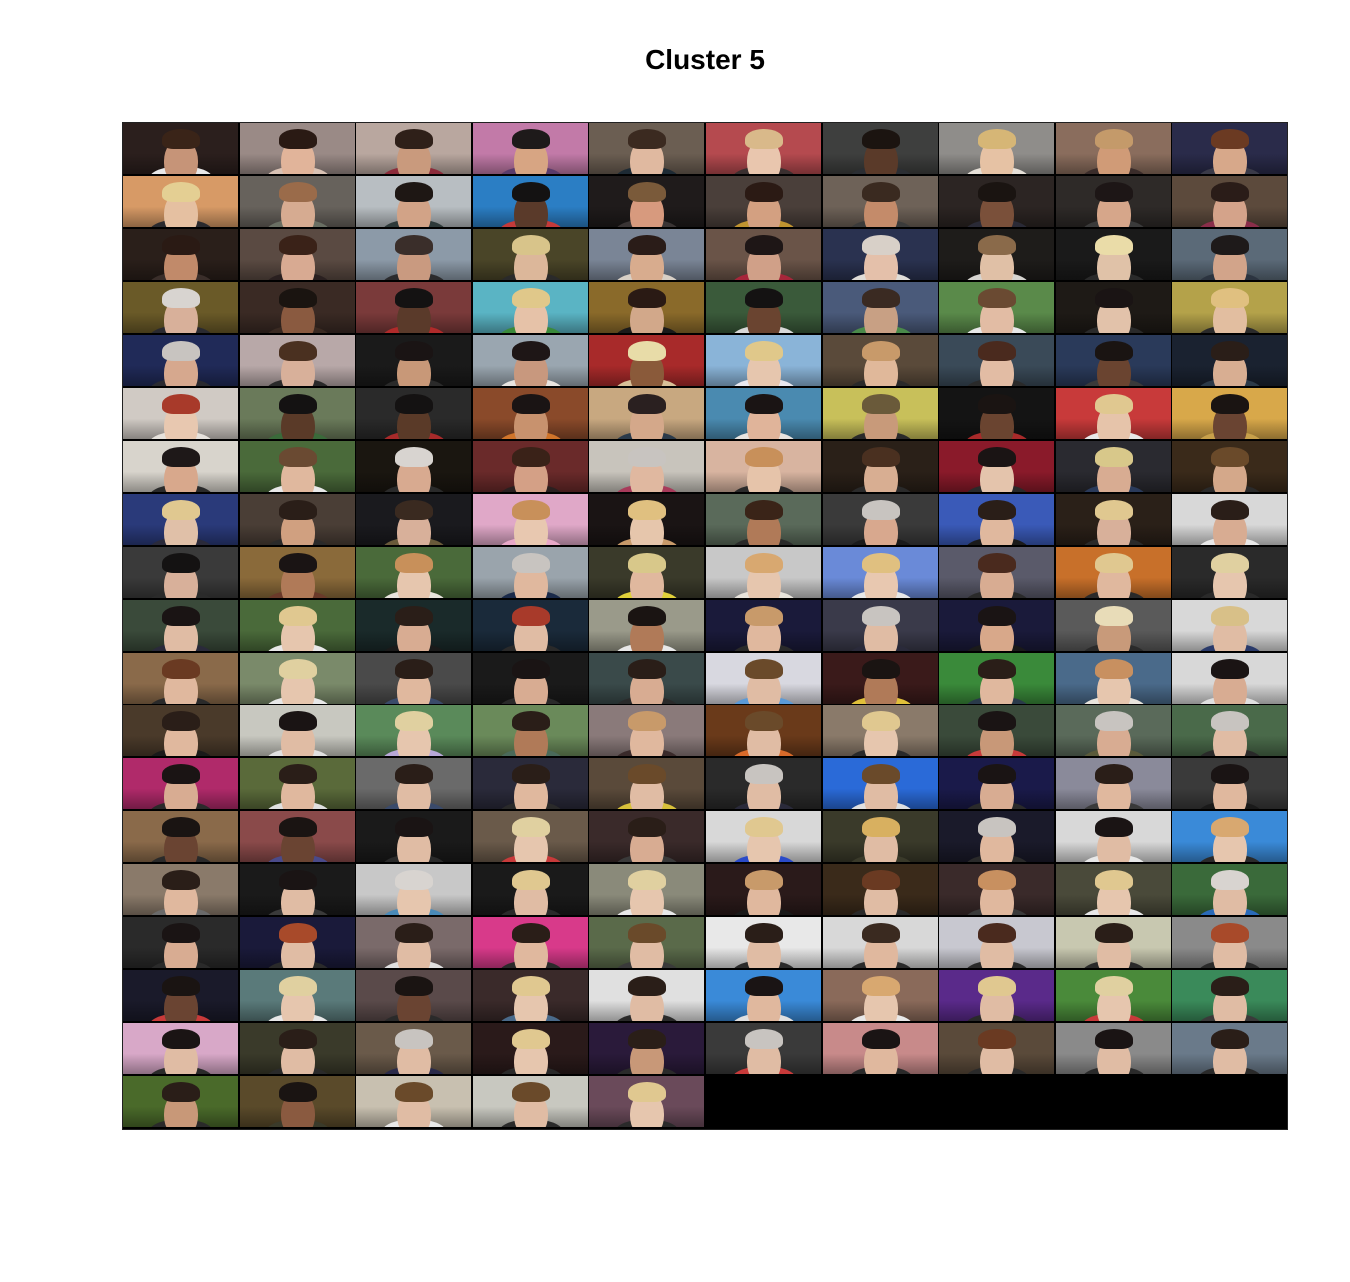 Image resolution: width=1350 pixels, height=1282 pixels. What do you see at coordinates (705, 59) in the screenshot?
I see `figure-title: Cluster 5` at bounding box center [705, 59].